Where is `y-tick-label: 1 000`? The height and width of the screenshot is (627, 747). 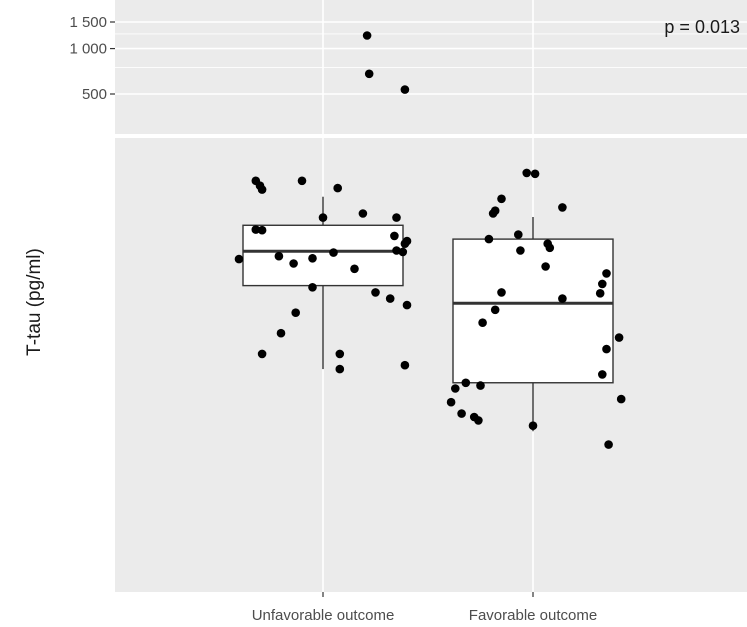
y-tick-label: 1 000 is located at coordinates (88, 49).